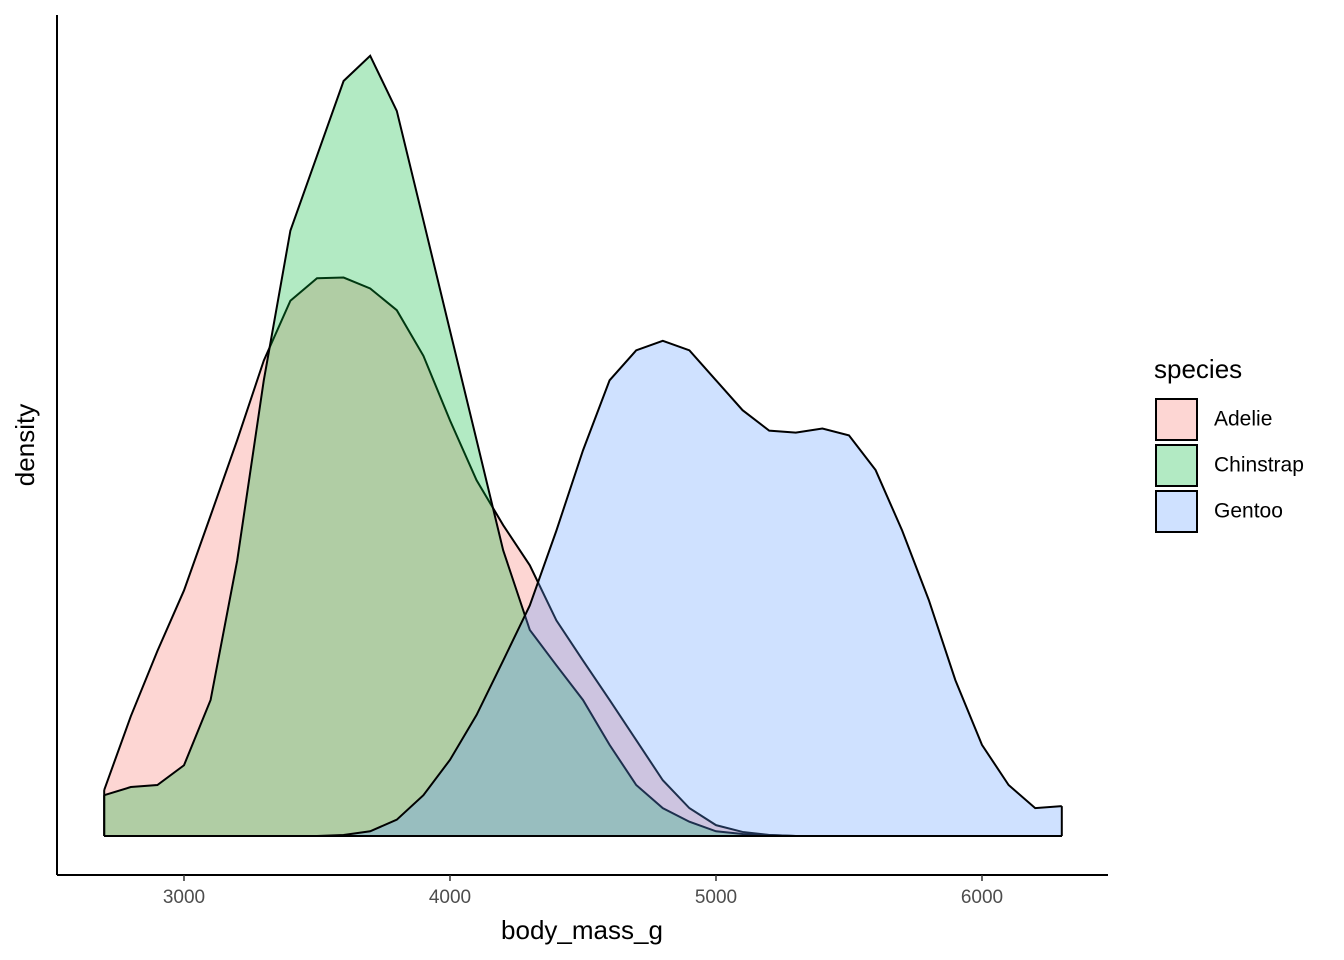  What do you see at coordinates (582, 930) in the screenshot?
I see `x-axis-label: body_mass_g` at bounding box center [582, 930].